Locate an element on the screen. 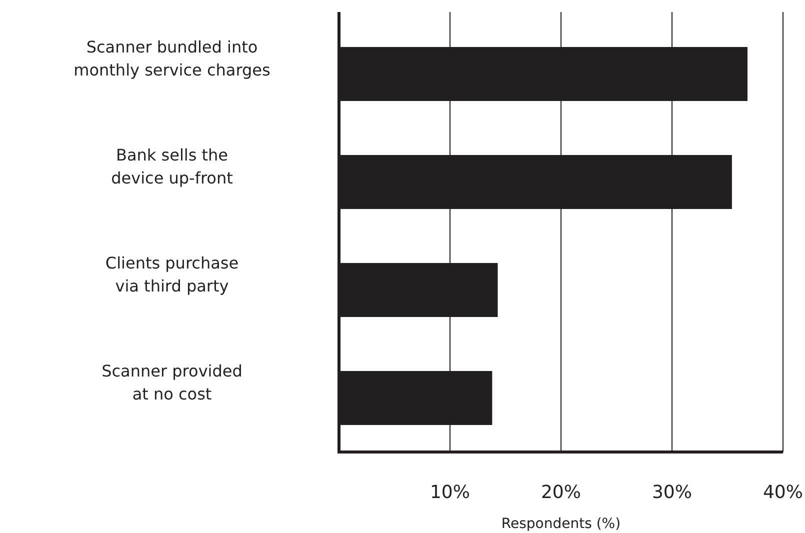  y-tick-label: Scanner provided at no cost is located at coordinates (172, 383).